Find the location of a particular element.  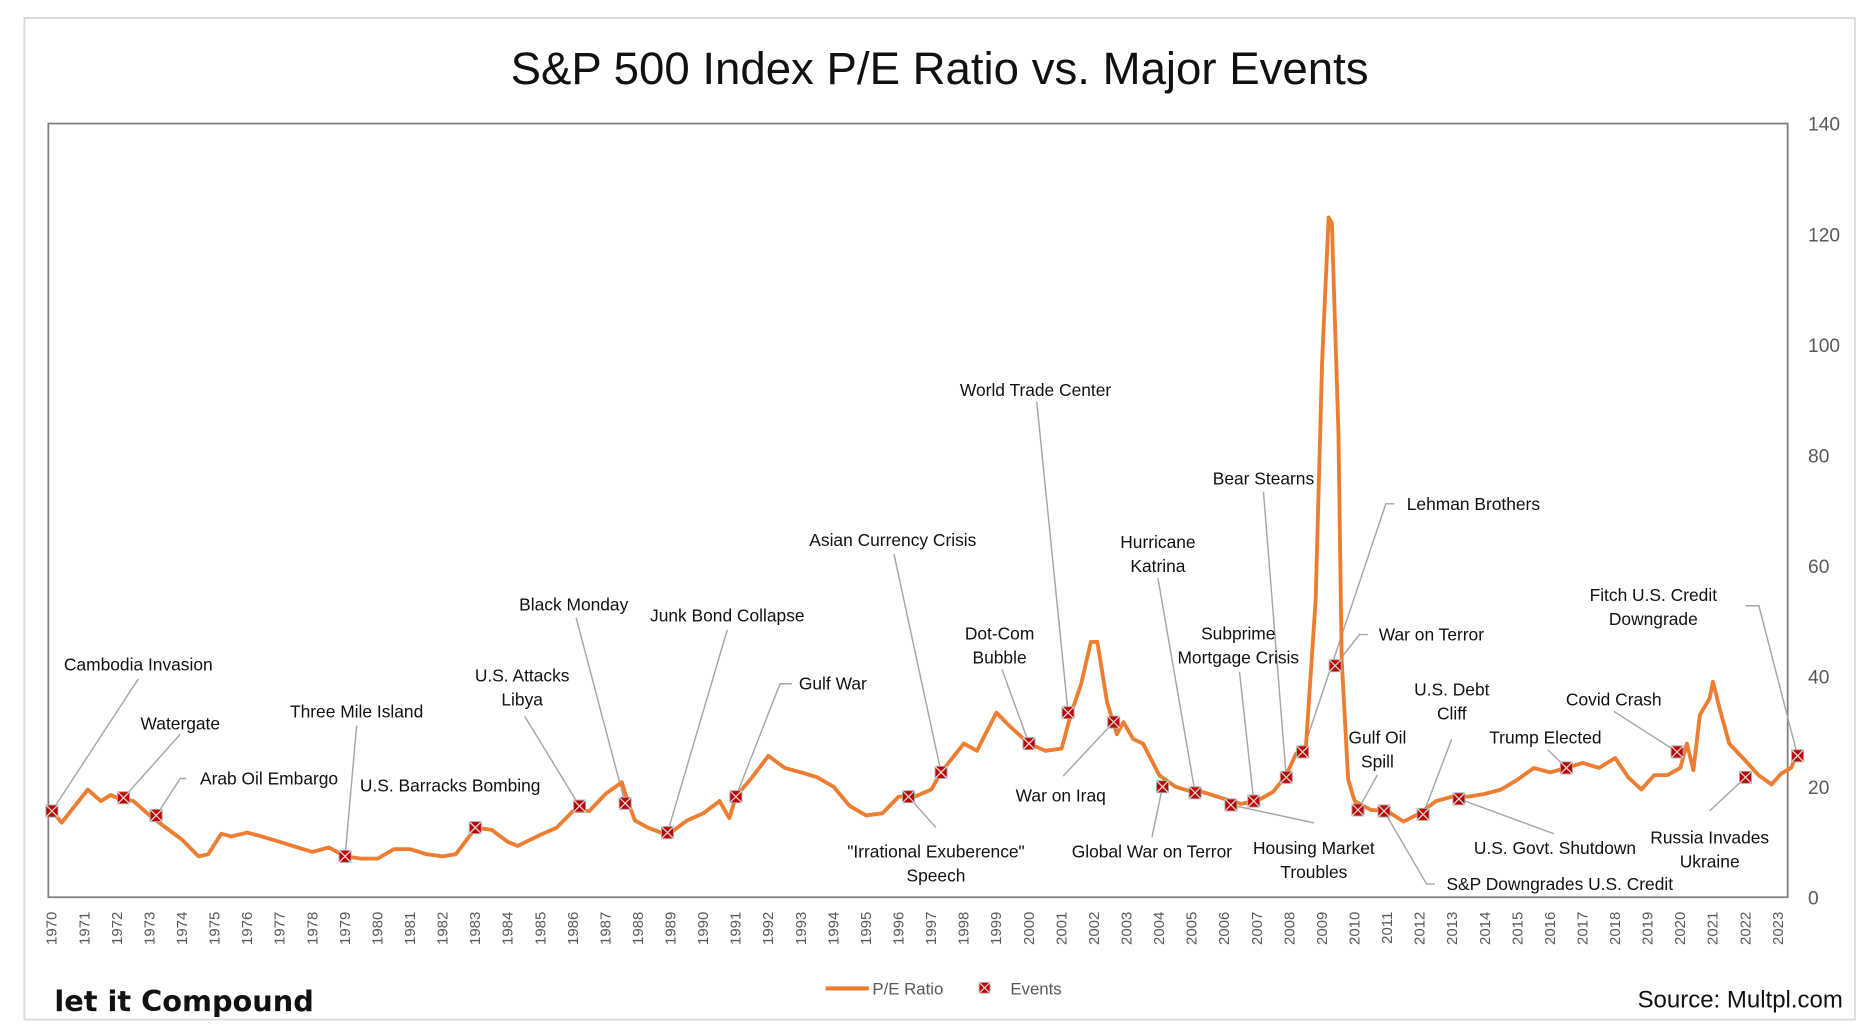

y-tick-label: 140 is located at coordinates (1824, 125).